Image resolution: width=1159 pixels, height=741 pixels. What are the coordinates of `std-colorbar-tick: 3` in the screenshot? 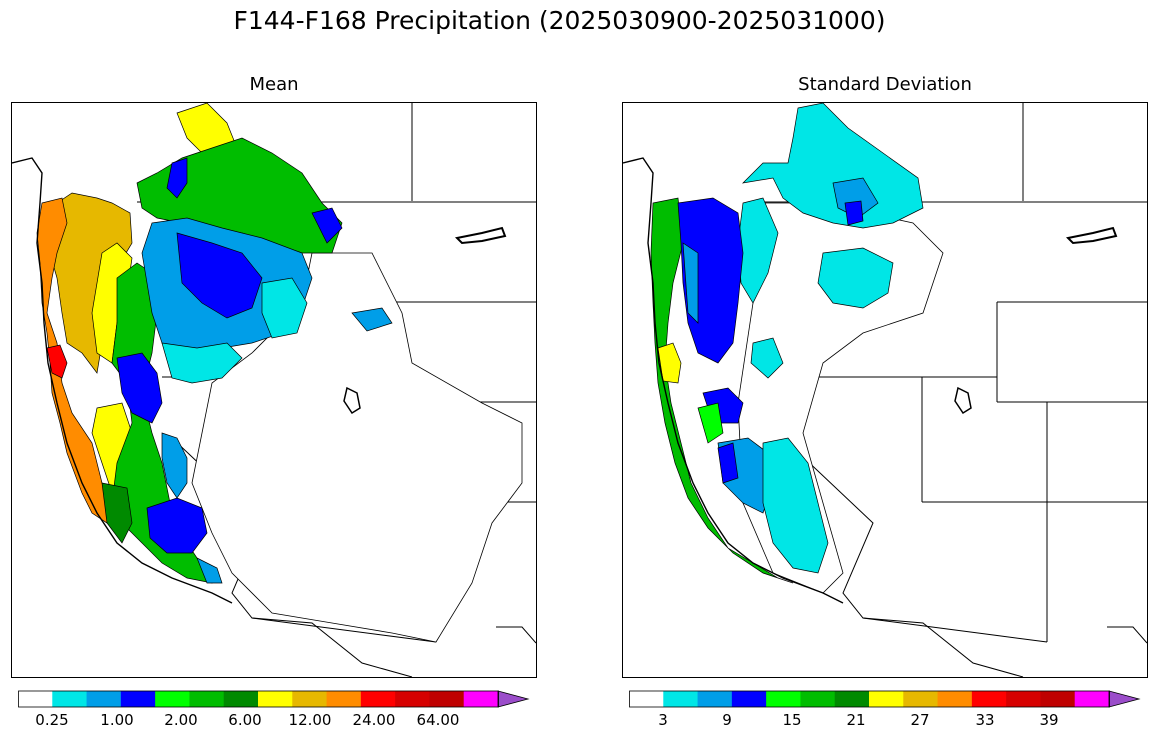 It's located at (663, 720).